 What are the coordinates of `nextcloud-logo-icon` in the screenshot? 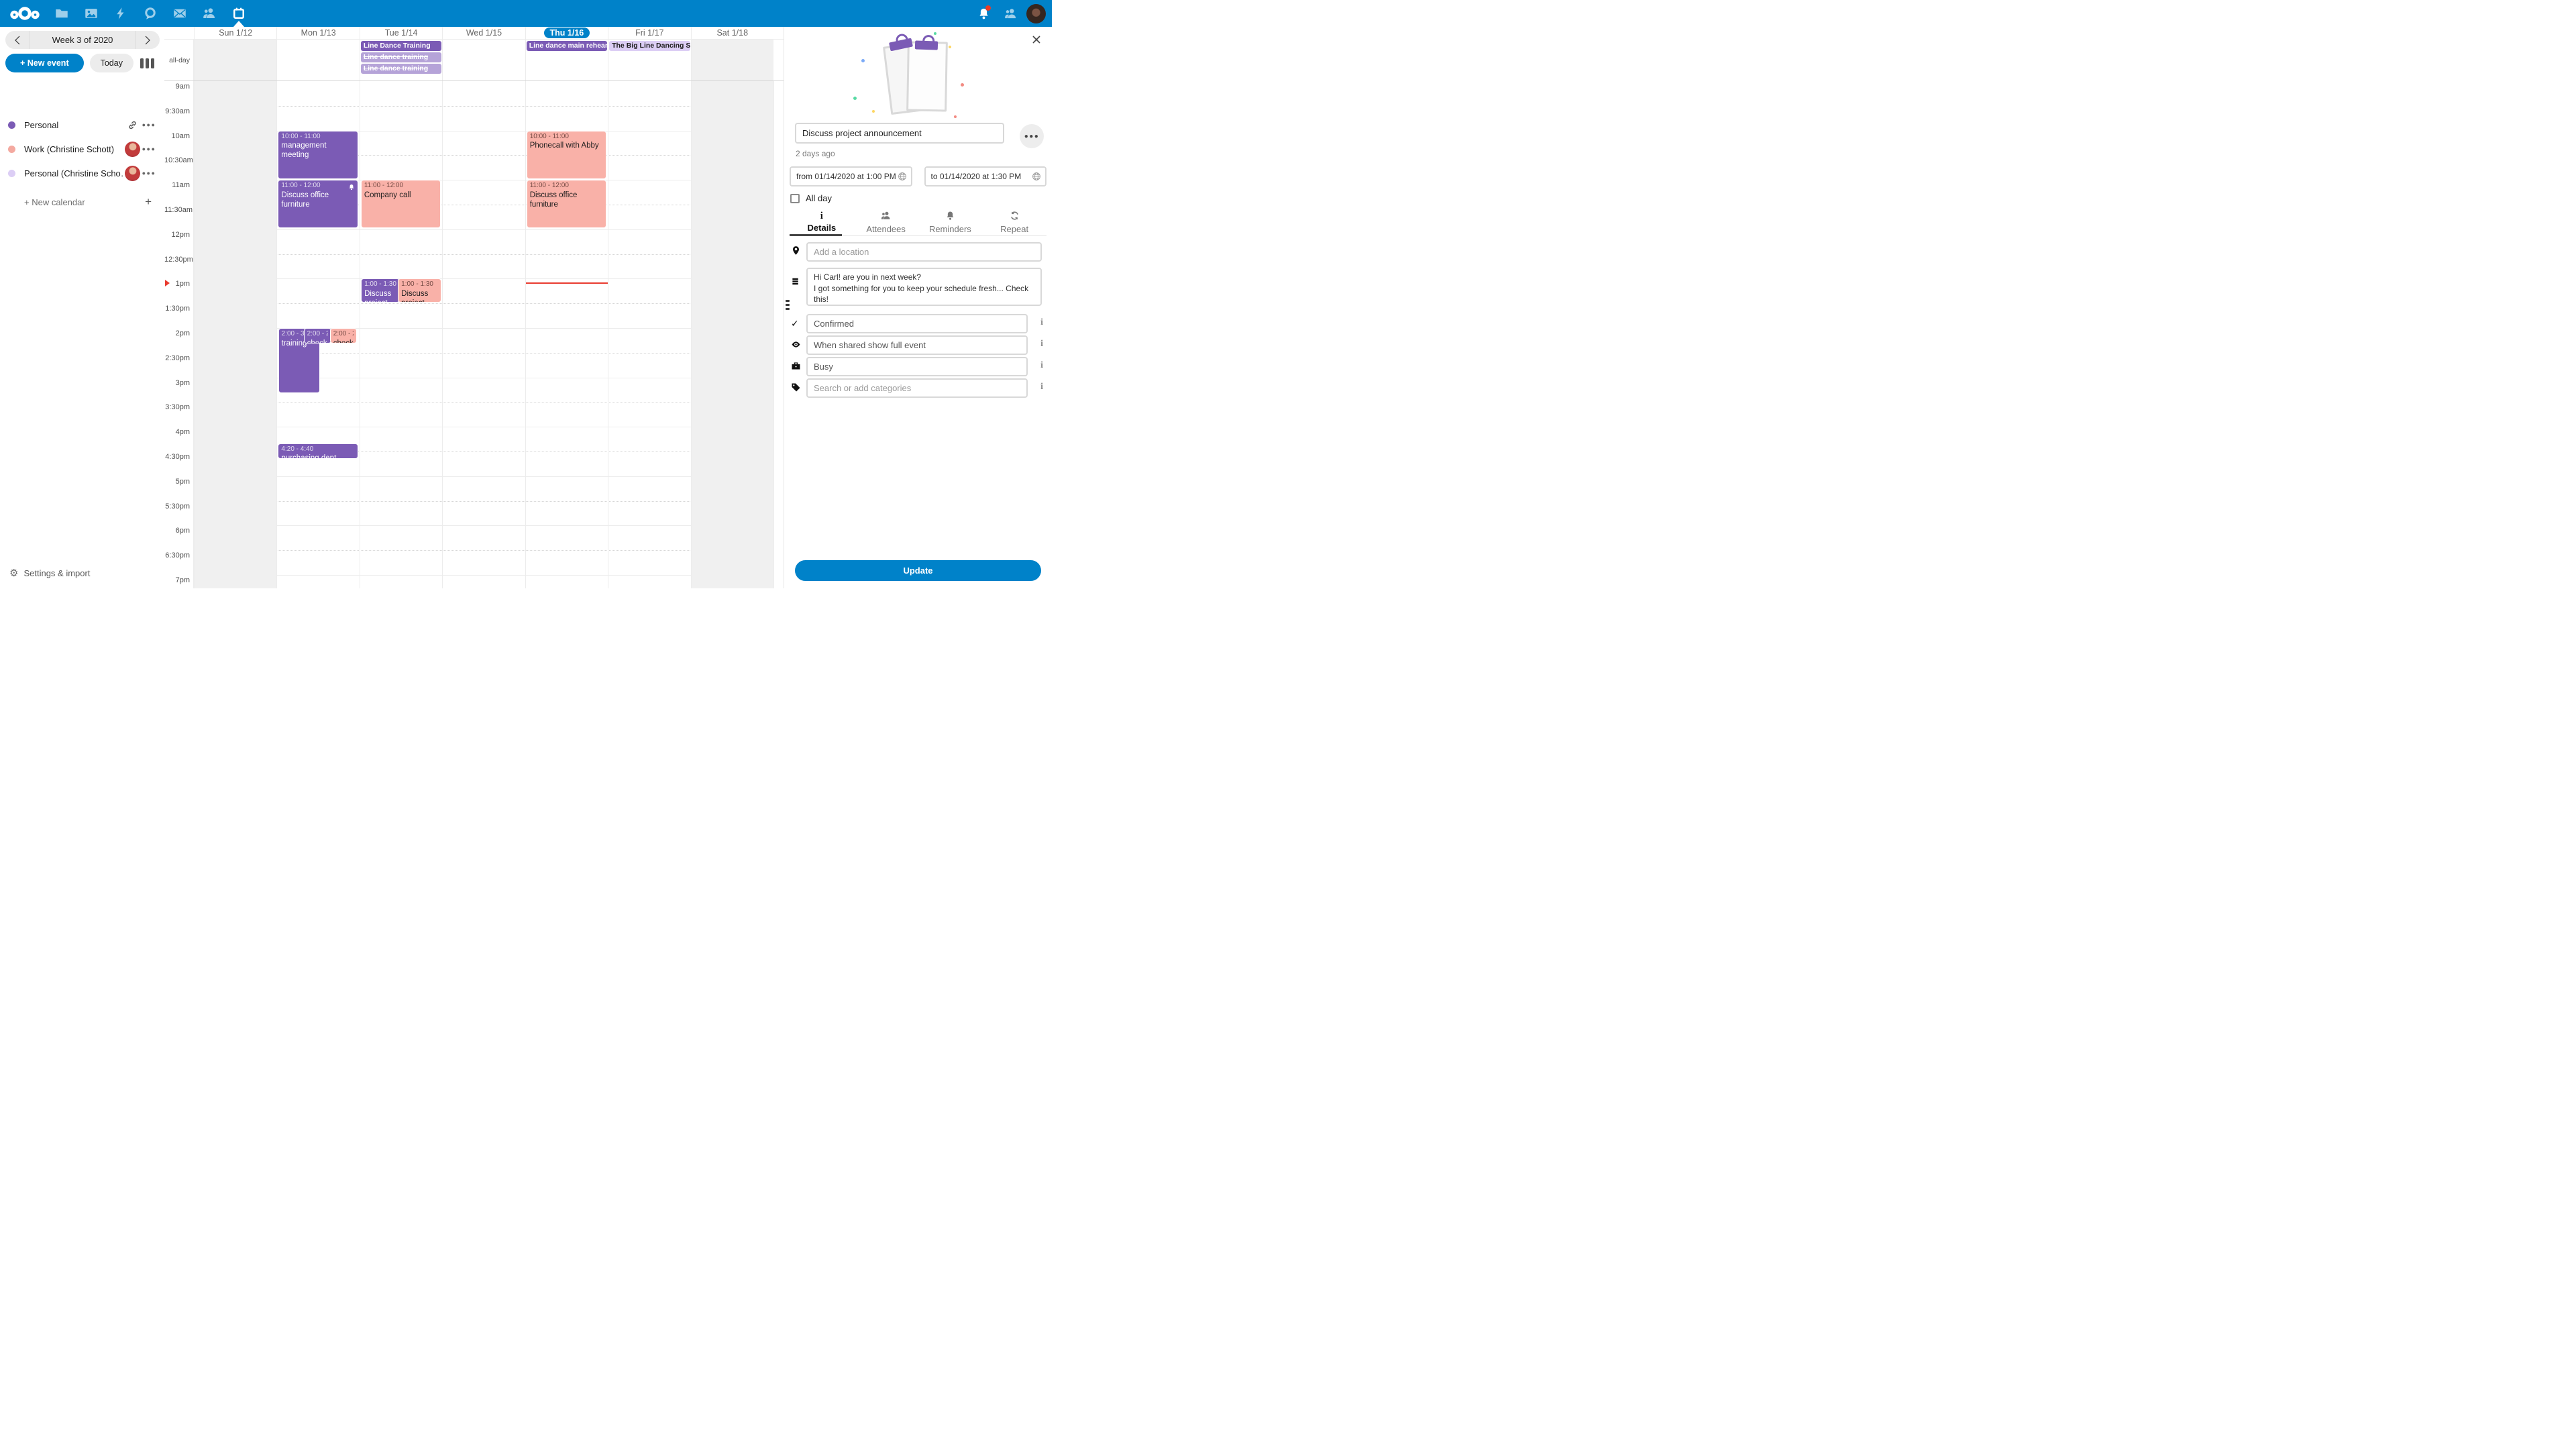 It's located at (24, 13).